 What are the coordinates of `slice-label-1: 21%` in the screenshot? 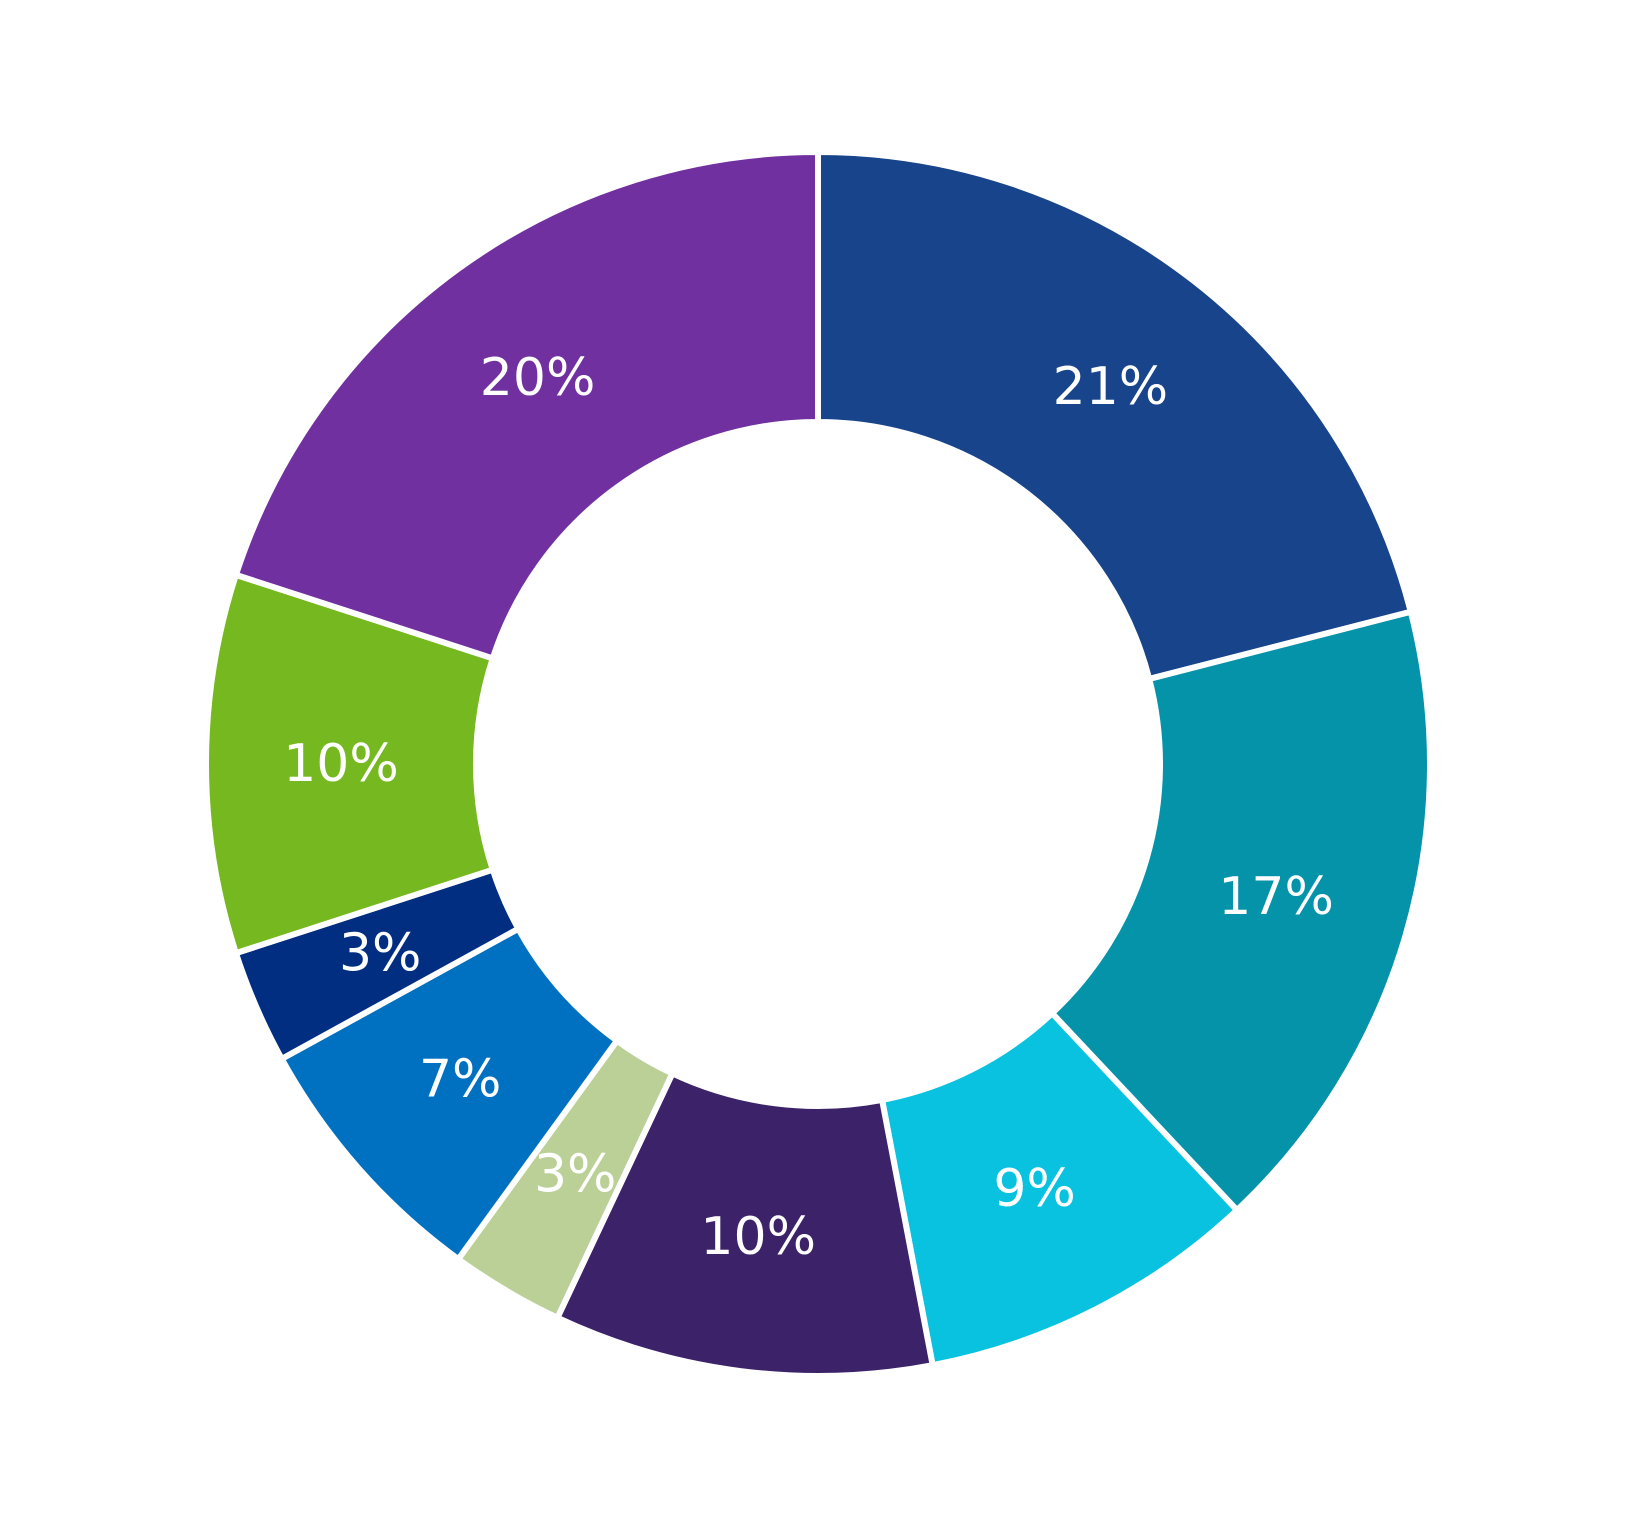 It's located at (1111, 387).